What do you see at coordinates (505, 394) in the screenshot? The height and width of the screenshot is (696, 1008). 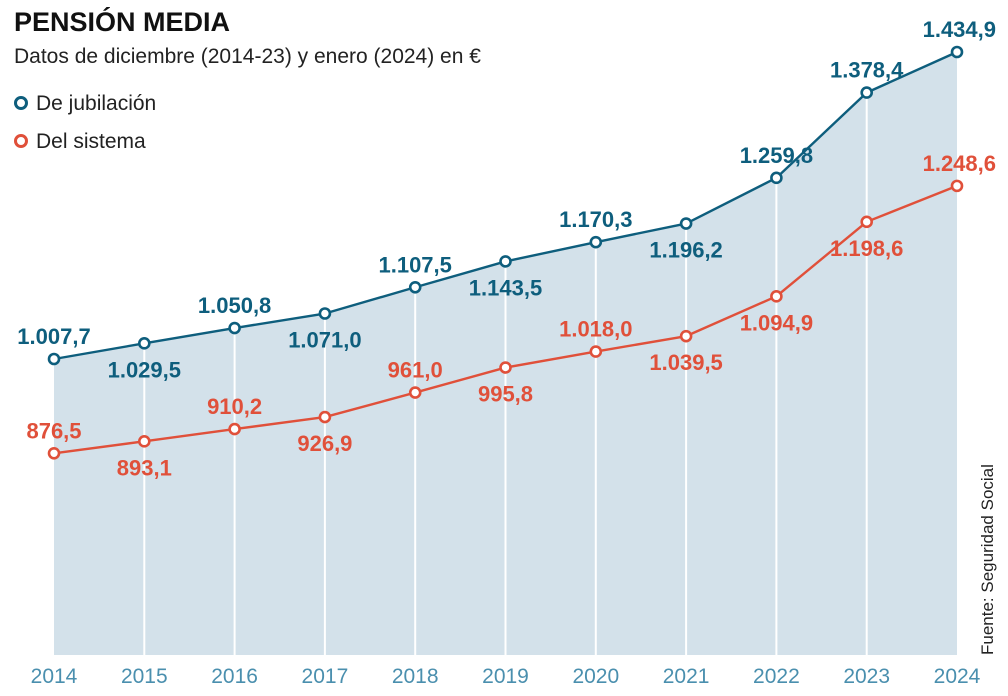 I see `data-label: 995,8` at bounding box center [505, 394].